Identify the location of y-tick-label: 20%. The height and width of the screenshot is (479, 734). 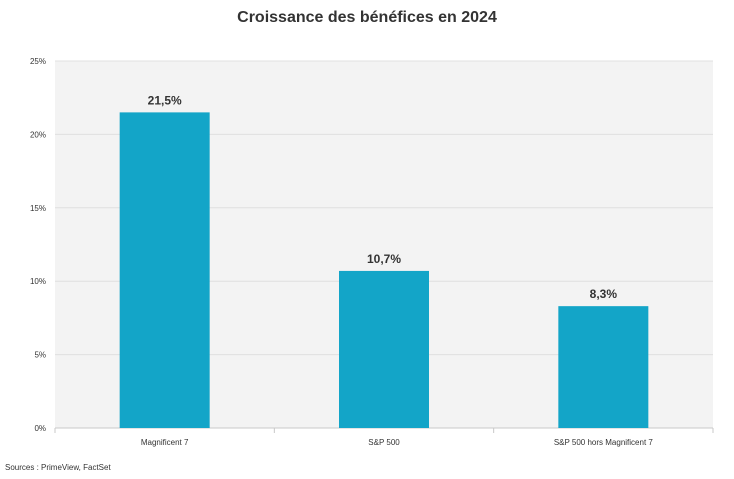
(38, 134).